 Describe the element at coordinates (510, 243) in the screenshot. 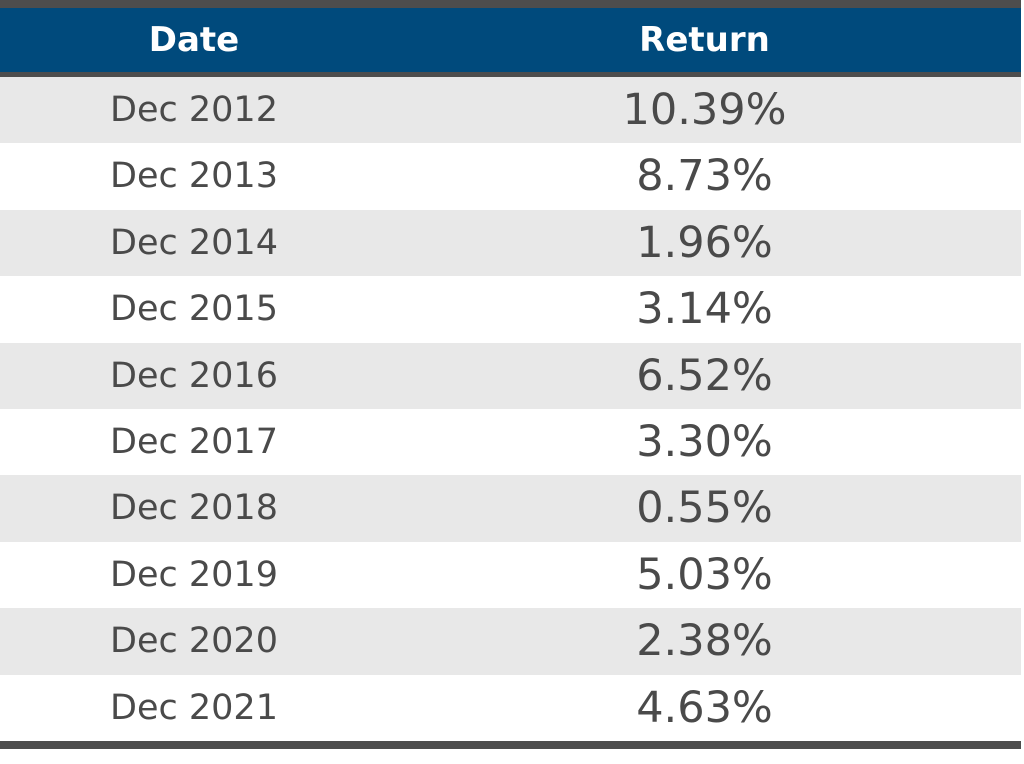

I see `table-row: Dec 2014 1.96%` at that location.